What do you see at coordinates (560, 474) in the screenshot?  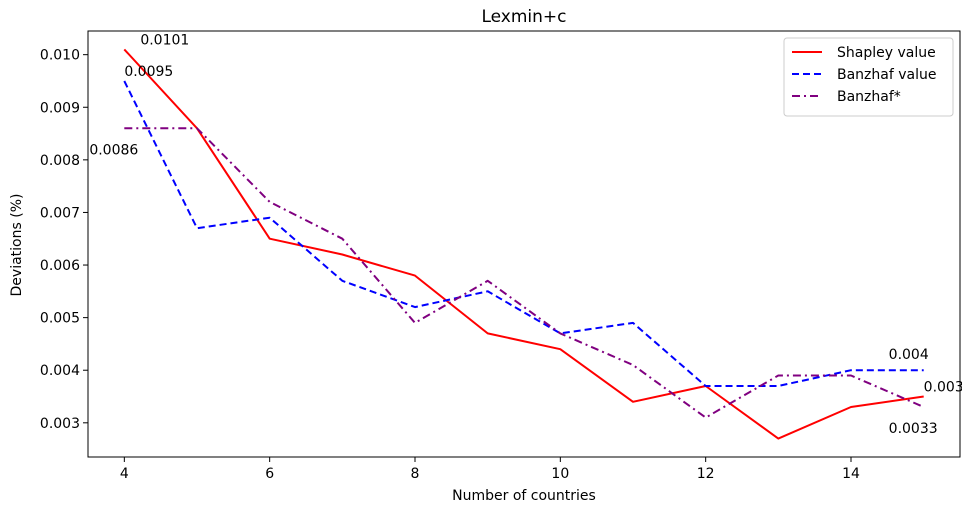 I see `x-tick-label: 10` at bounding box center [560, 474].